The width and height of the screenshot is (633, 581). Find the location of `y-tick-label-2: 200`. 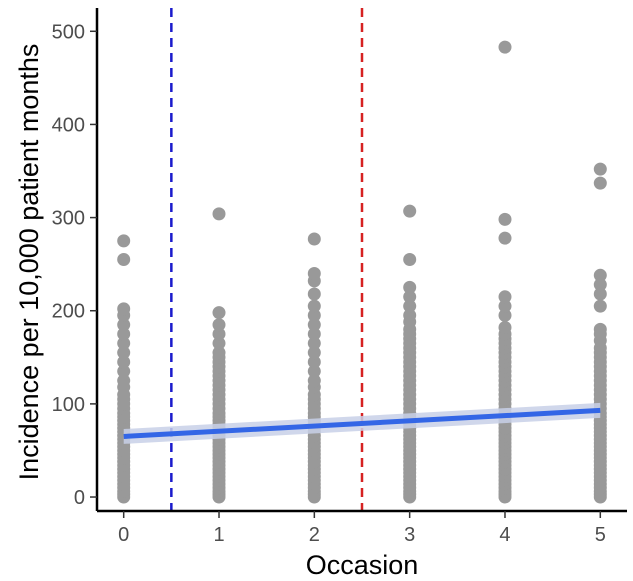

y-tick-label-2: 200 is located at coordinates (68, 312).